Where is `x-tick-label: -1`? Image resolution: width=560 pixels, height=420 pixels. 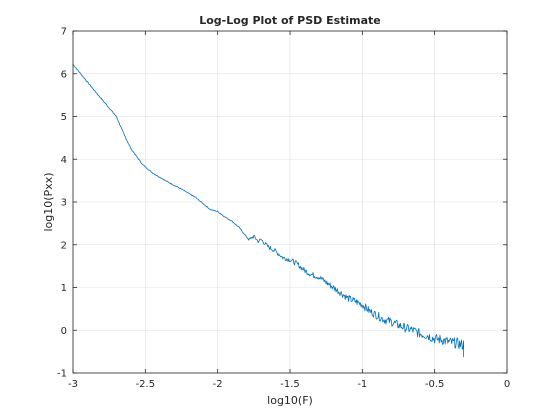
x-tick-label: -1 is located at coordinates (362, 384).